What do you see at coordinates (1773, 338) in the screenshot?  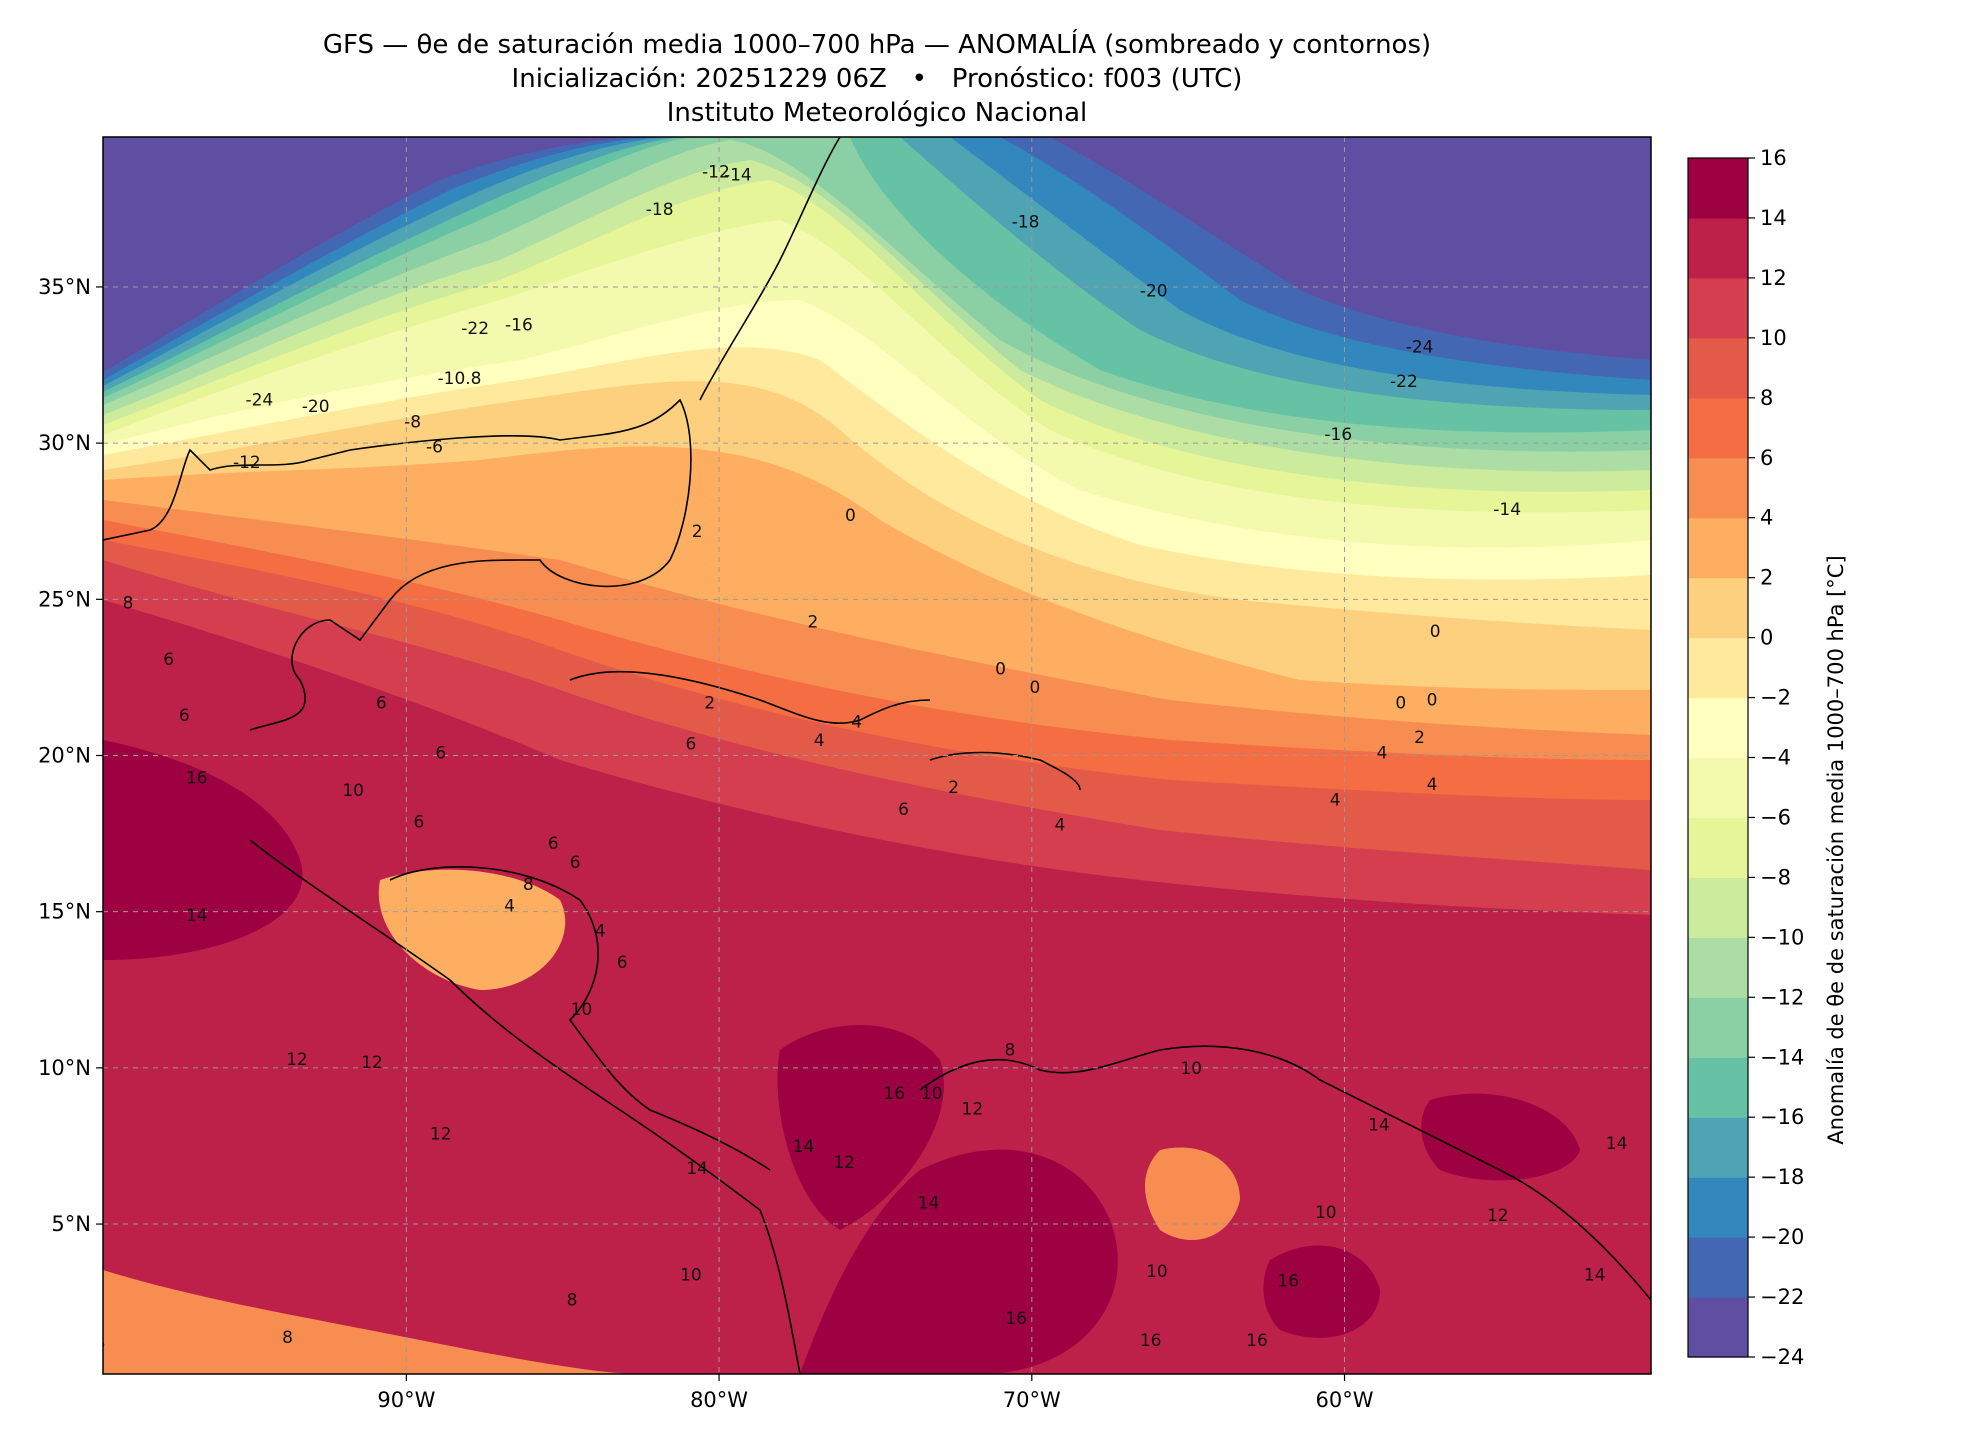 I see `colorbar-tick-label: 10` at bounding box center [1773, 338].